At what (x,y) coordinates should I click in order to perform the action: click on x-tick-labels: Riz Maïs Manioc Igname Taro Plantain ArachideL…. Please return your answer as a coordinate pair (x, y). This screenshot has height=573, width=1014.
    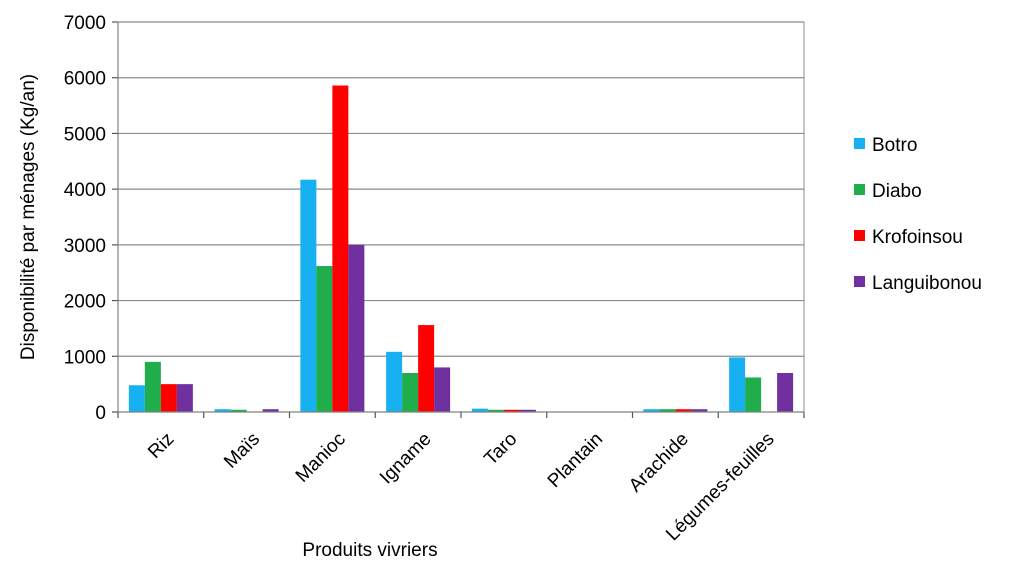
    Looking at the image, I should click on (461, 487).